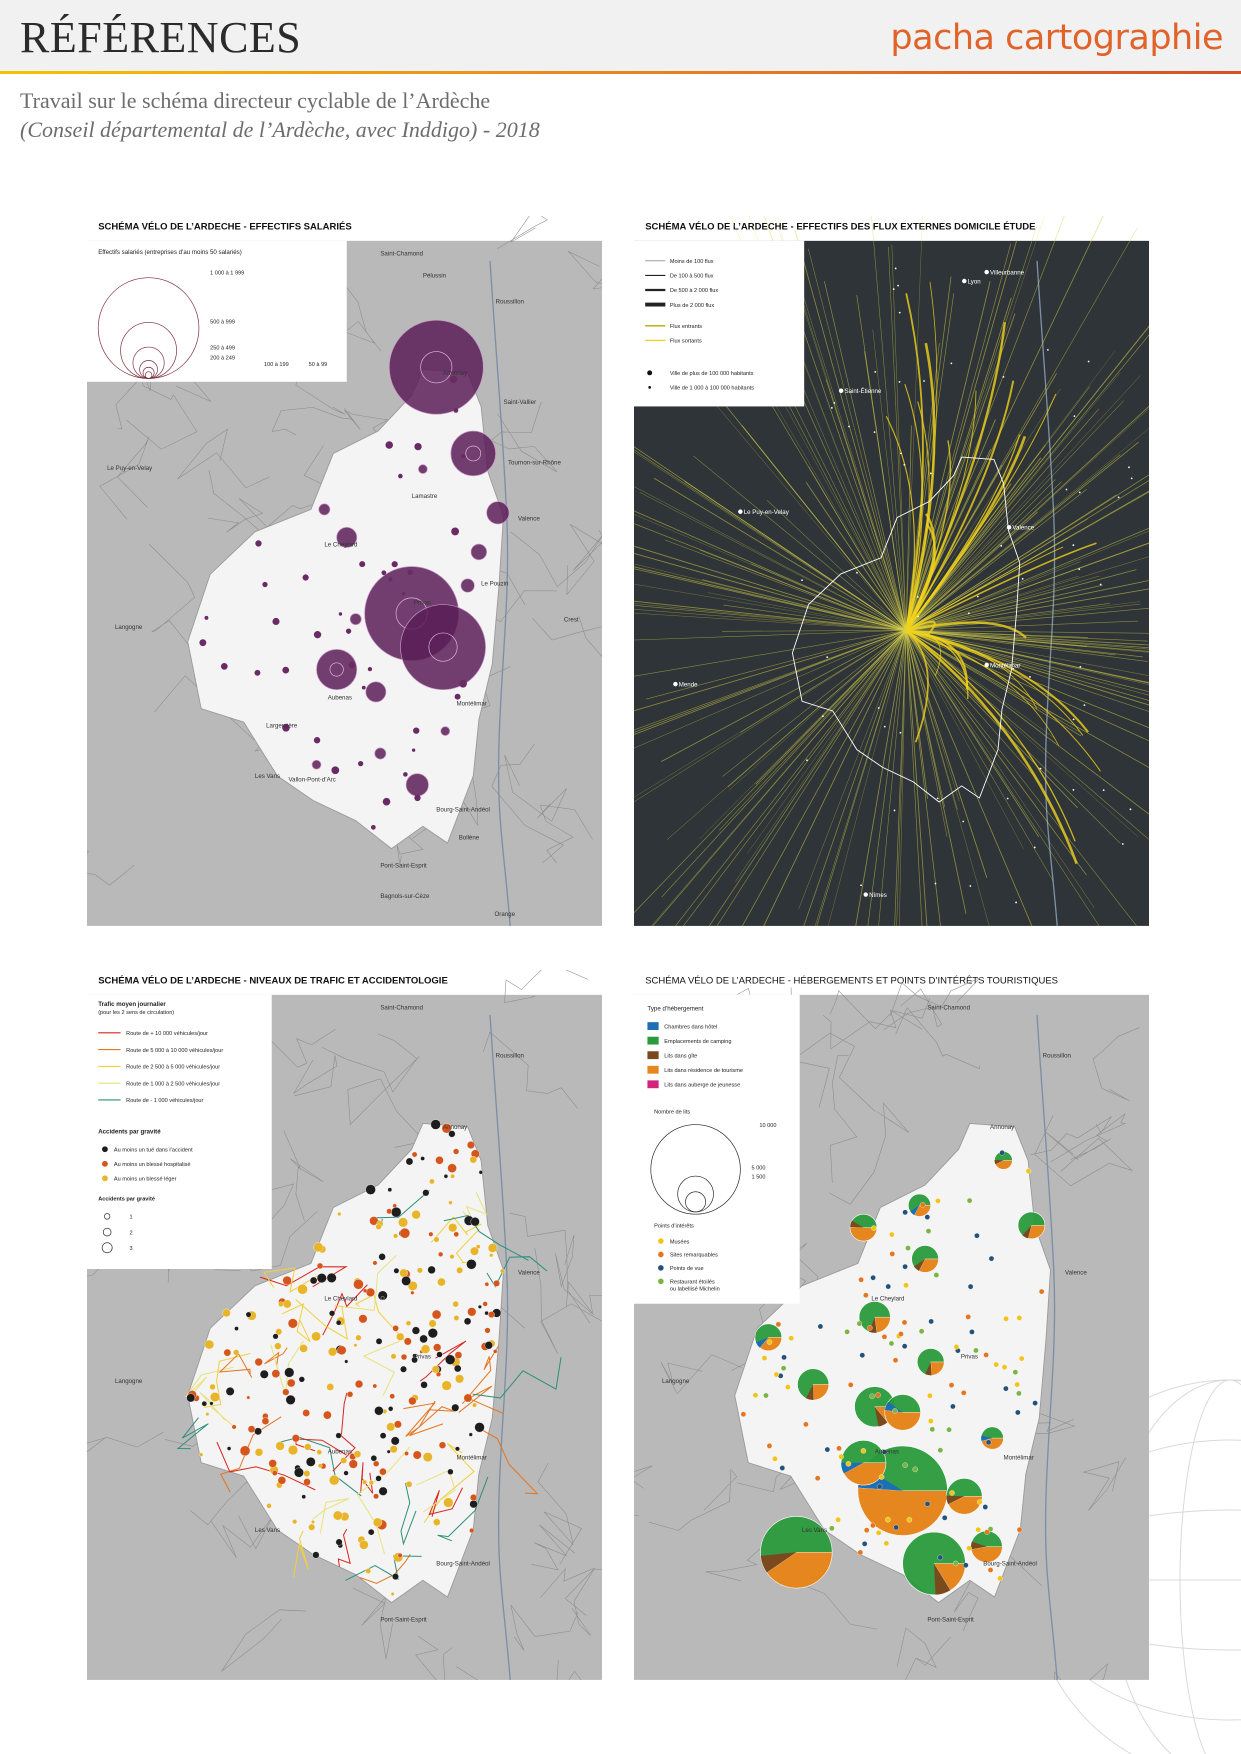 The image size is (1241, 1754). I want to click on place-label: Lamastre, so click(425, 496).